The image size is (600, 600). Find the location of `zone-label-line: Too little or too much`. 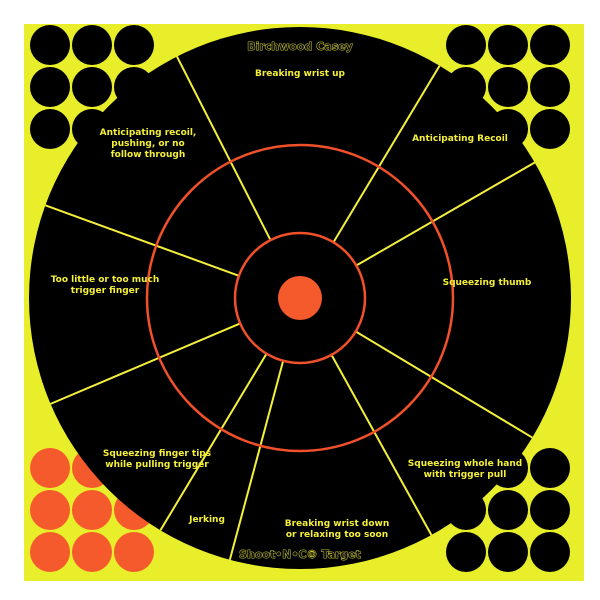

zone-label-line: Too little or too much is located at coordinates (105, 280).